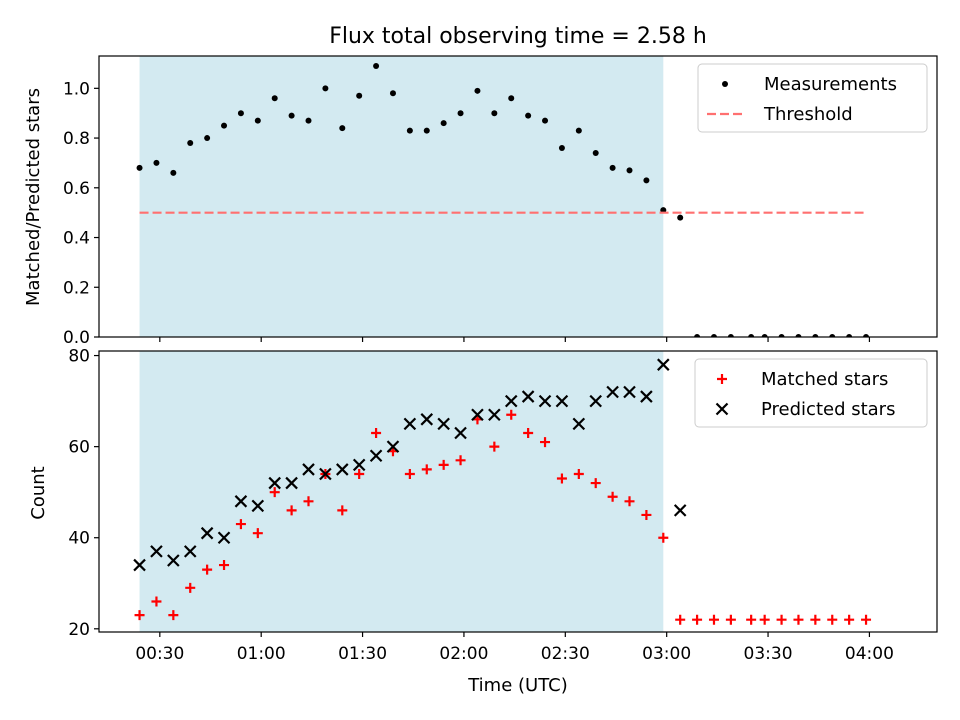  Describe the element at coordinates (33, 197) in the screenshot. I see `top-y-axis-label: Matched/Predicted stars` at that location.